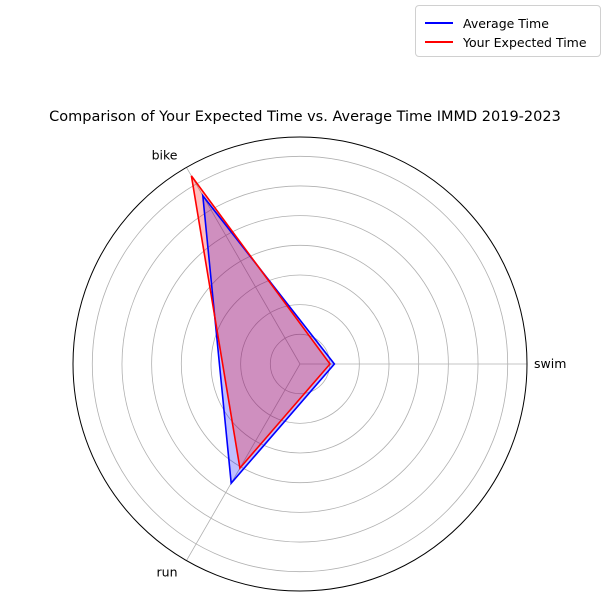 The height and width of the screenshot is (604, 608). Describe the element at coordinates (550, 363) in the screenshot. I see `axis-label-swim: swim` at that location.